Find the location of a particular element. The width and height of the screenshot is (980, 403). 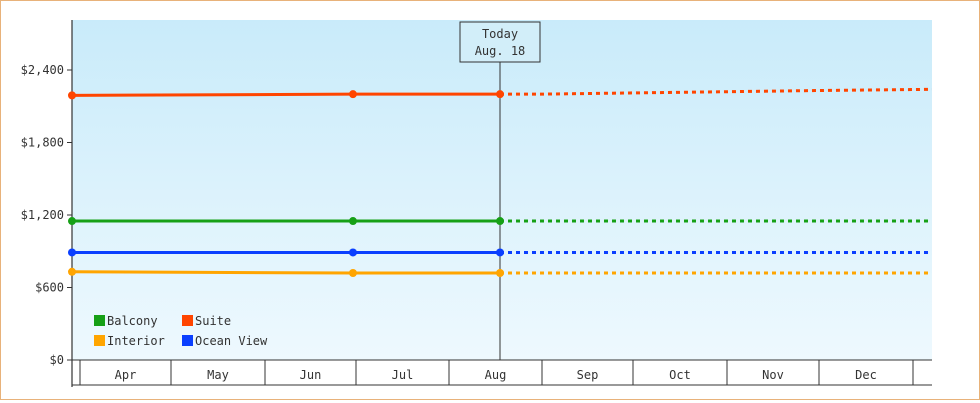

y-tick-label: $600 is located at coordinates (49, 288).